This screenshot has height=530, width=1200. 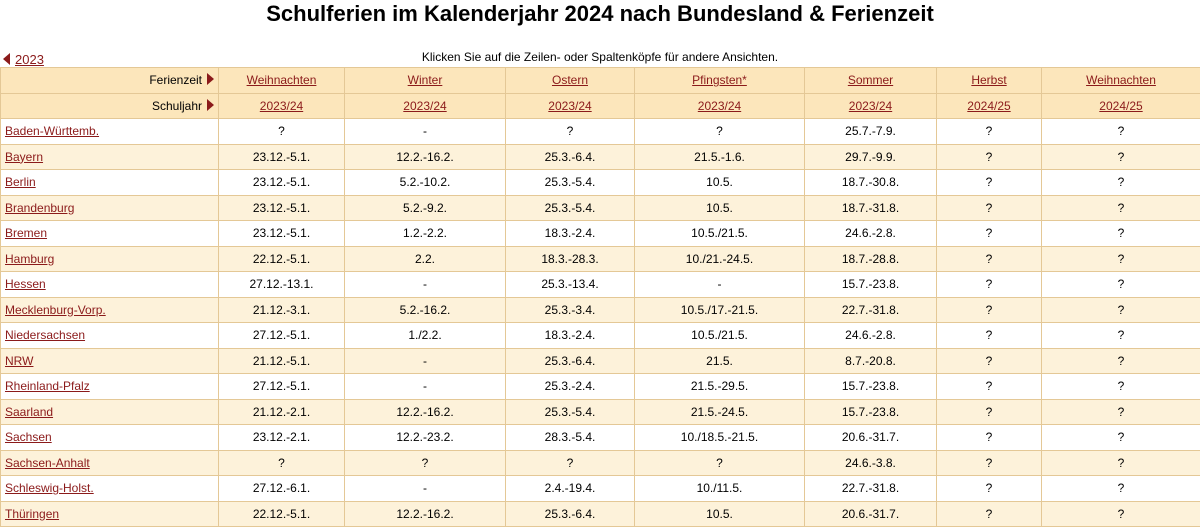 What do you see at coordinates (26, 233) in the screenshot?
I see `state-link: Bremen` at bounding box center [26, 233].